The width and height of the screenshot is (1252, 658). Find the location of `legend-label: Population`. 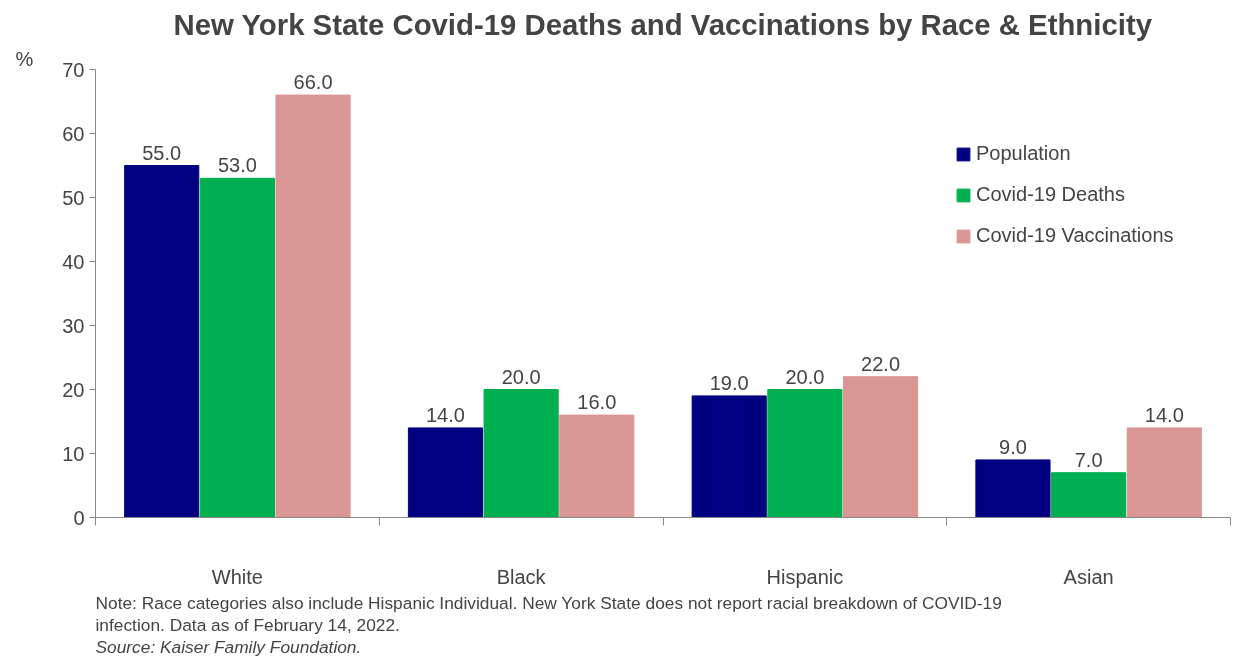

legend-label: Population is located at coordinates (1023, 153).